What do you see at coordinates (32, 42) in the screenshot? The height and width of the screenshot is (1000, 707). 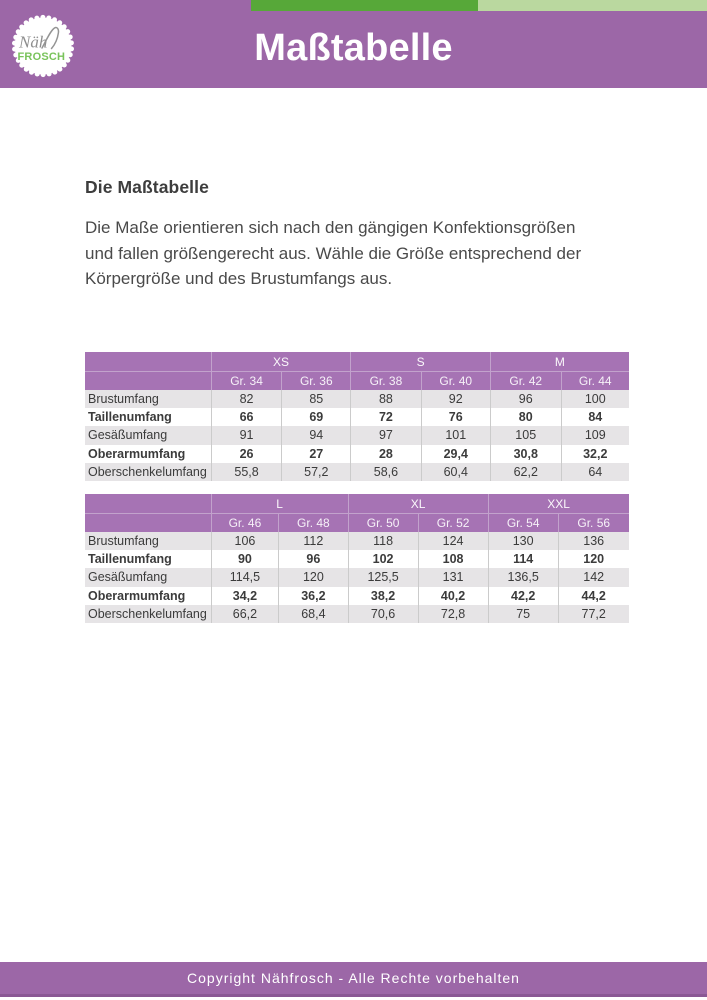 I see `svg-text: Näh` at bounding box center [32, 42].